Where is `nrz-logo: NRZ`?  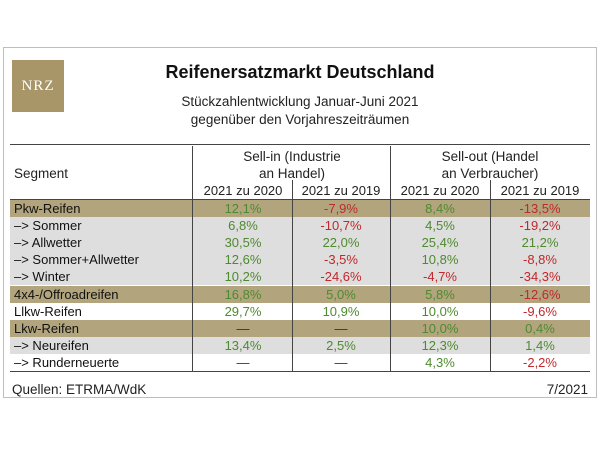 nrz-logo: NRZ is located at coordinates (38, 86).